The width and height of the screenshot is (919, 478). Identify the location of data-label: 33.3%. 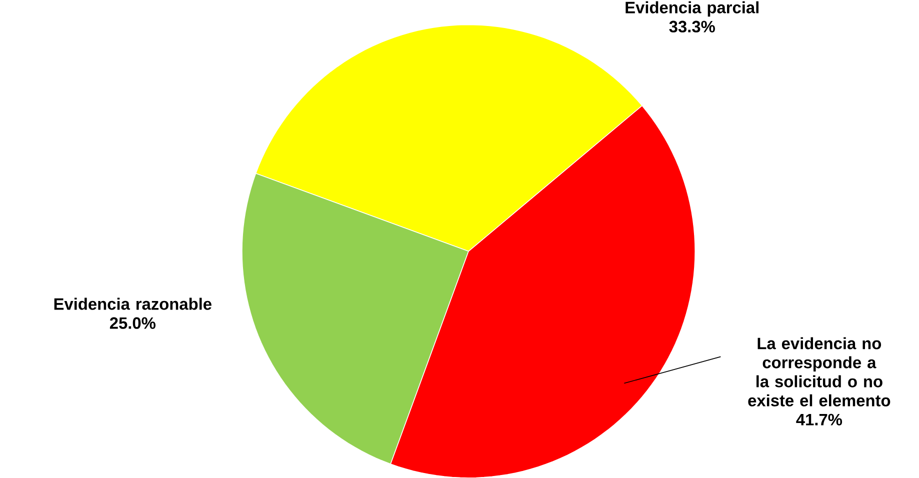
(692, 26).